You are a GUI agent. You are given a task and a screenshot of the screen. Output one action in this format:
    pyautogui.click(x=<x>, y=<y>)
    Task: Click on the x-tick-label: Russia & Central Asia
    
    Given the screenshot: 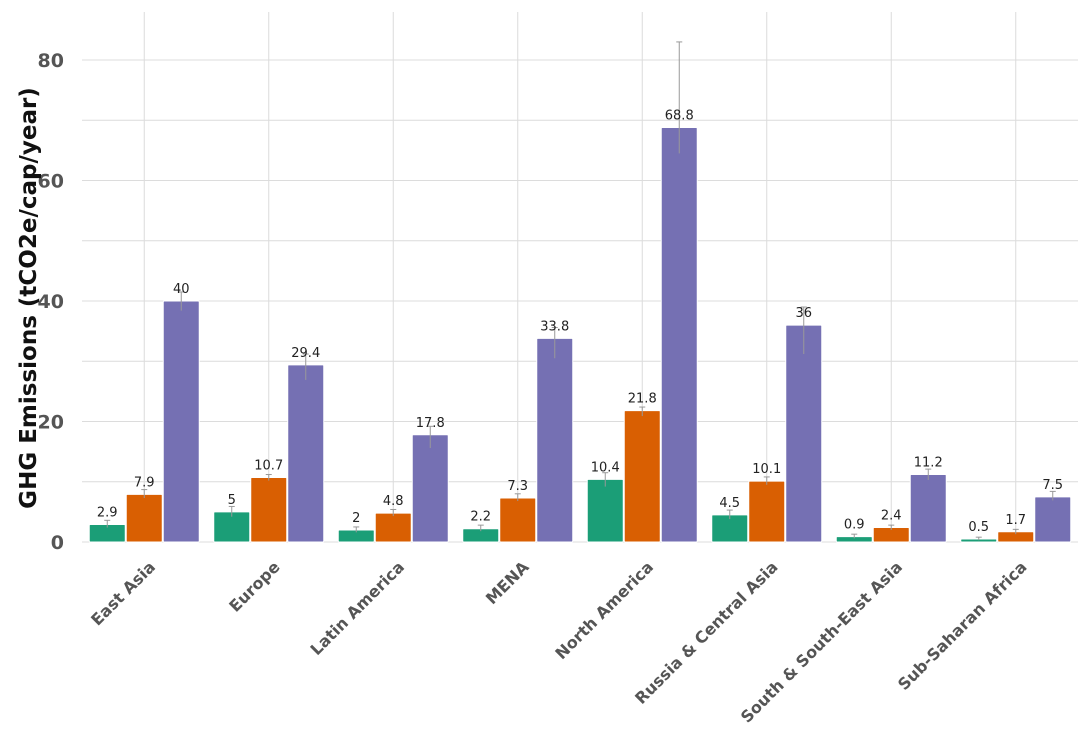 What is the action you would take?
    pyautogui.click(x=706, y=632)
    